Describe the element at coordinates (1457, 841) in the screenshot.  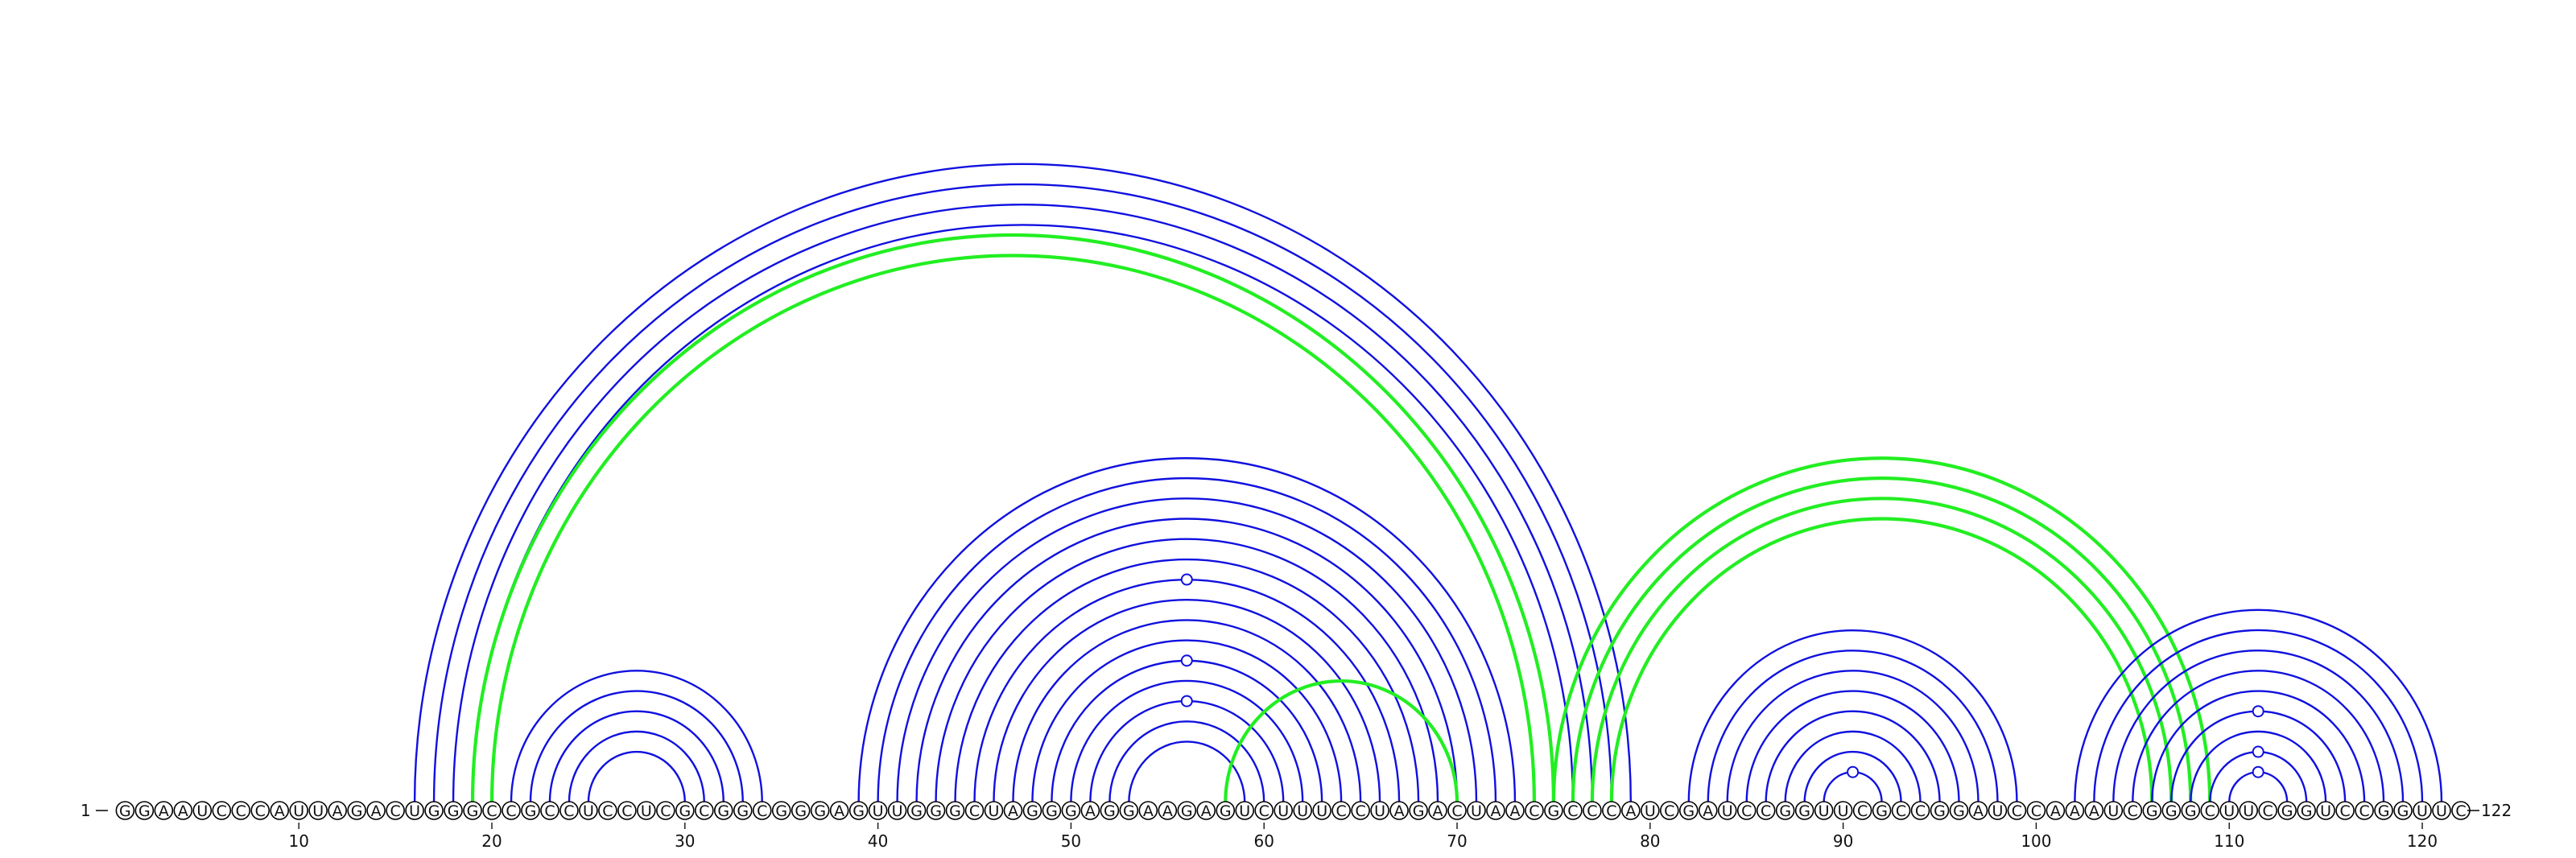
I see `tick-label: 70` at that location.